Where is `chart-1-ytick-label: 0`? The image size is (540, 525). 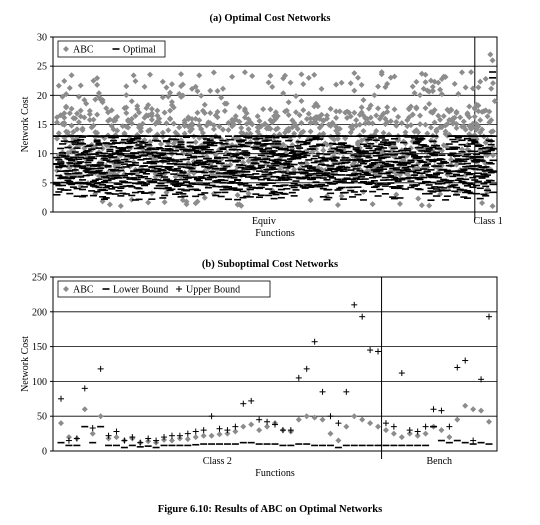 chart-1-ytick-label: 0 is located at coordinates (44, 452).